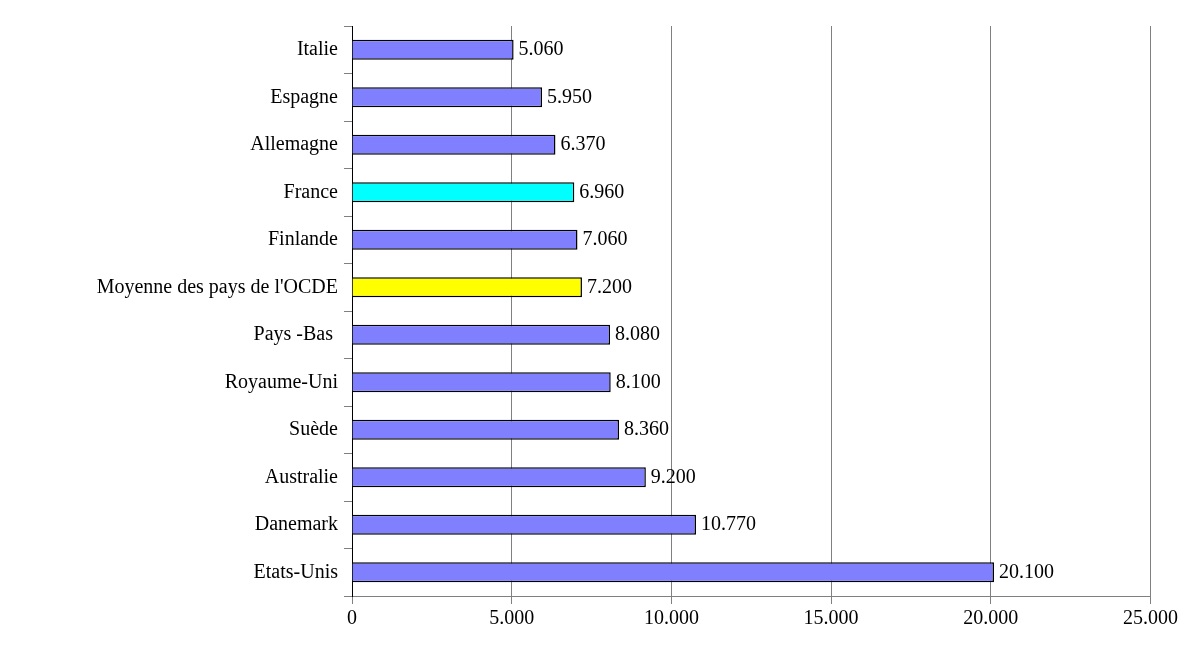 The width and height of the screenshot is (1189, 646). What do you see at coordinates (541, 48) in the screenshot?
I see `data-label: 5.060` at bounding box center [541, 48].